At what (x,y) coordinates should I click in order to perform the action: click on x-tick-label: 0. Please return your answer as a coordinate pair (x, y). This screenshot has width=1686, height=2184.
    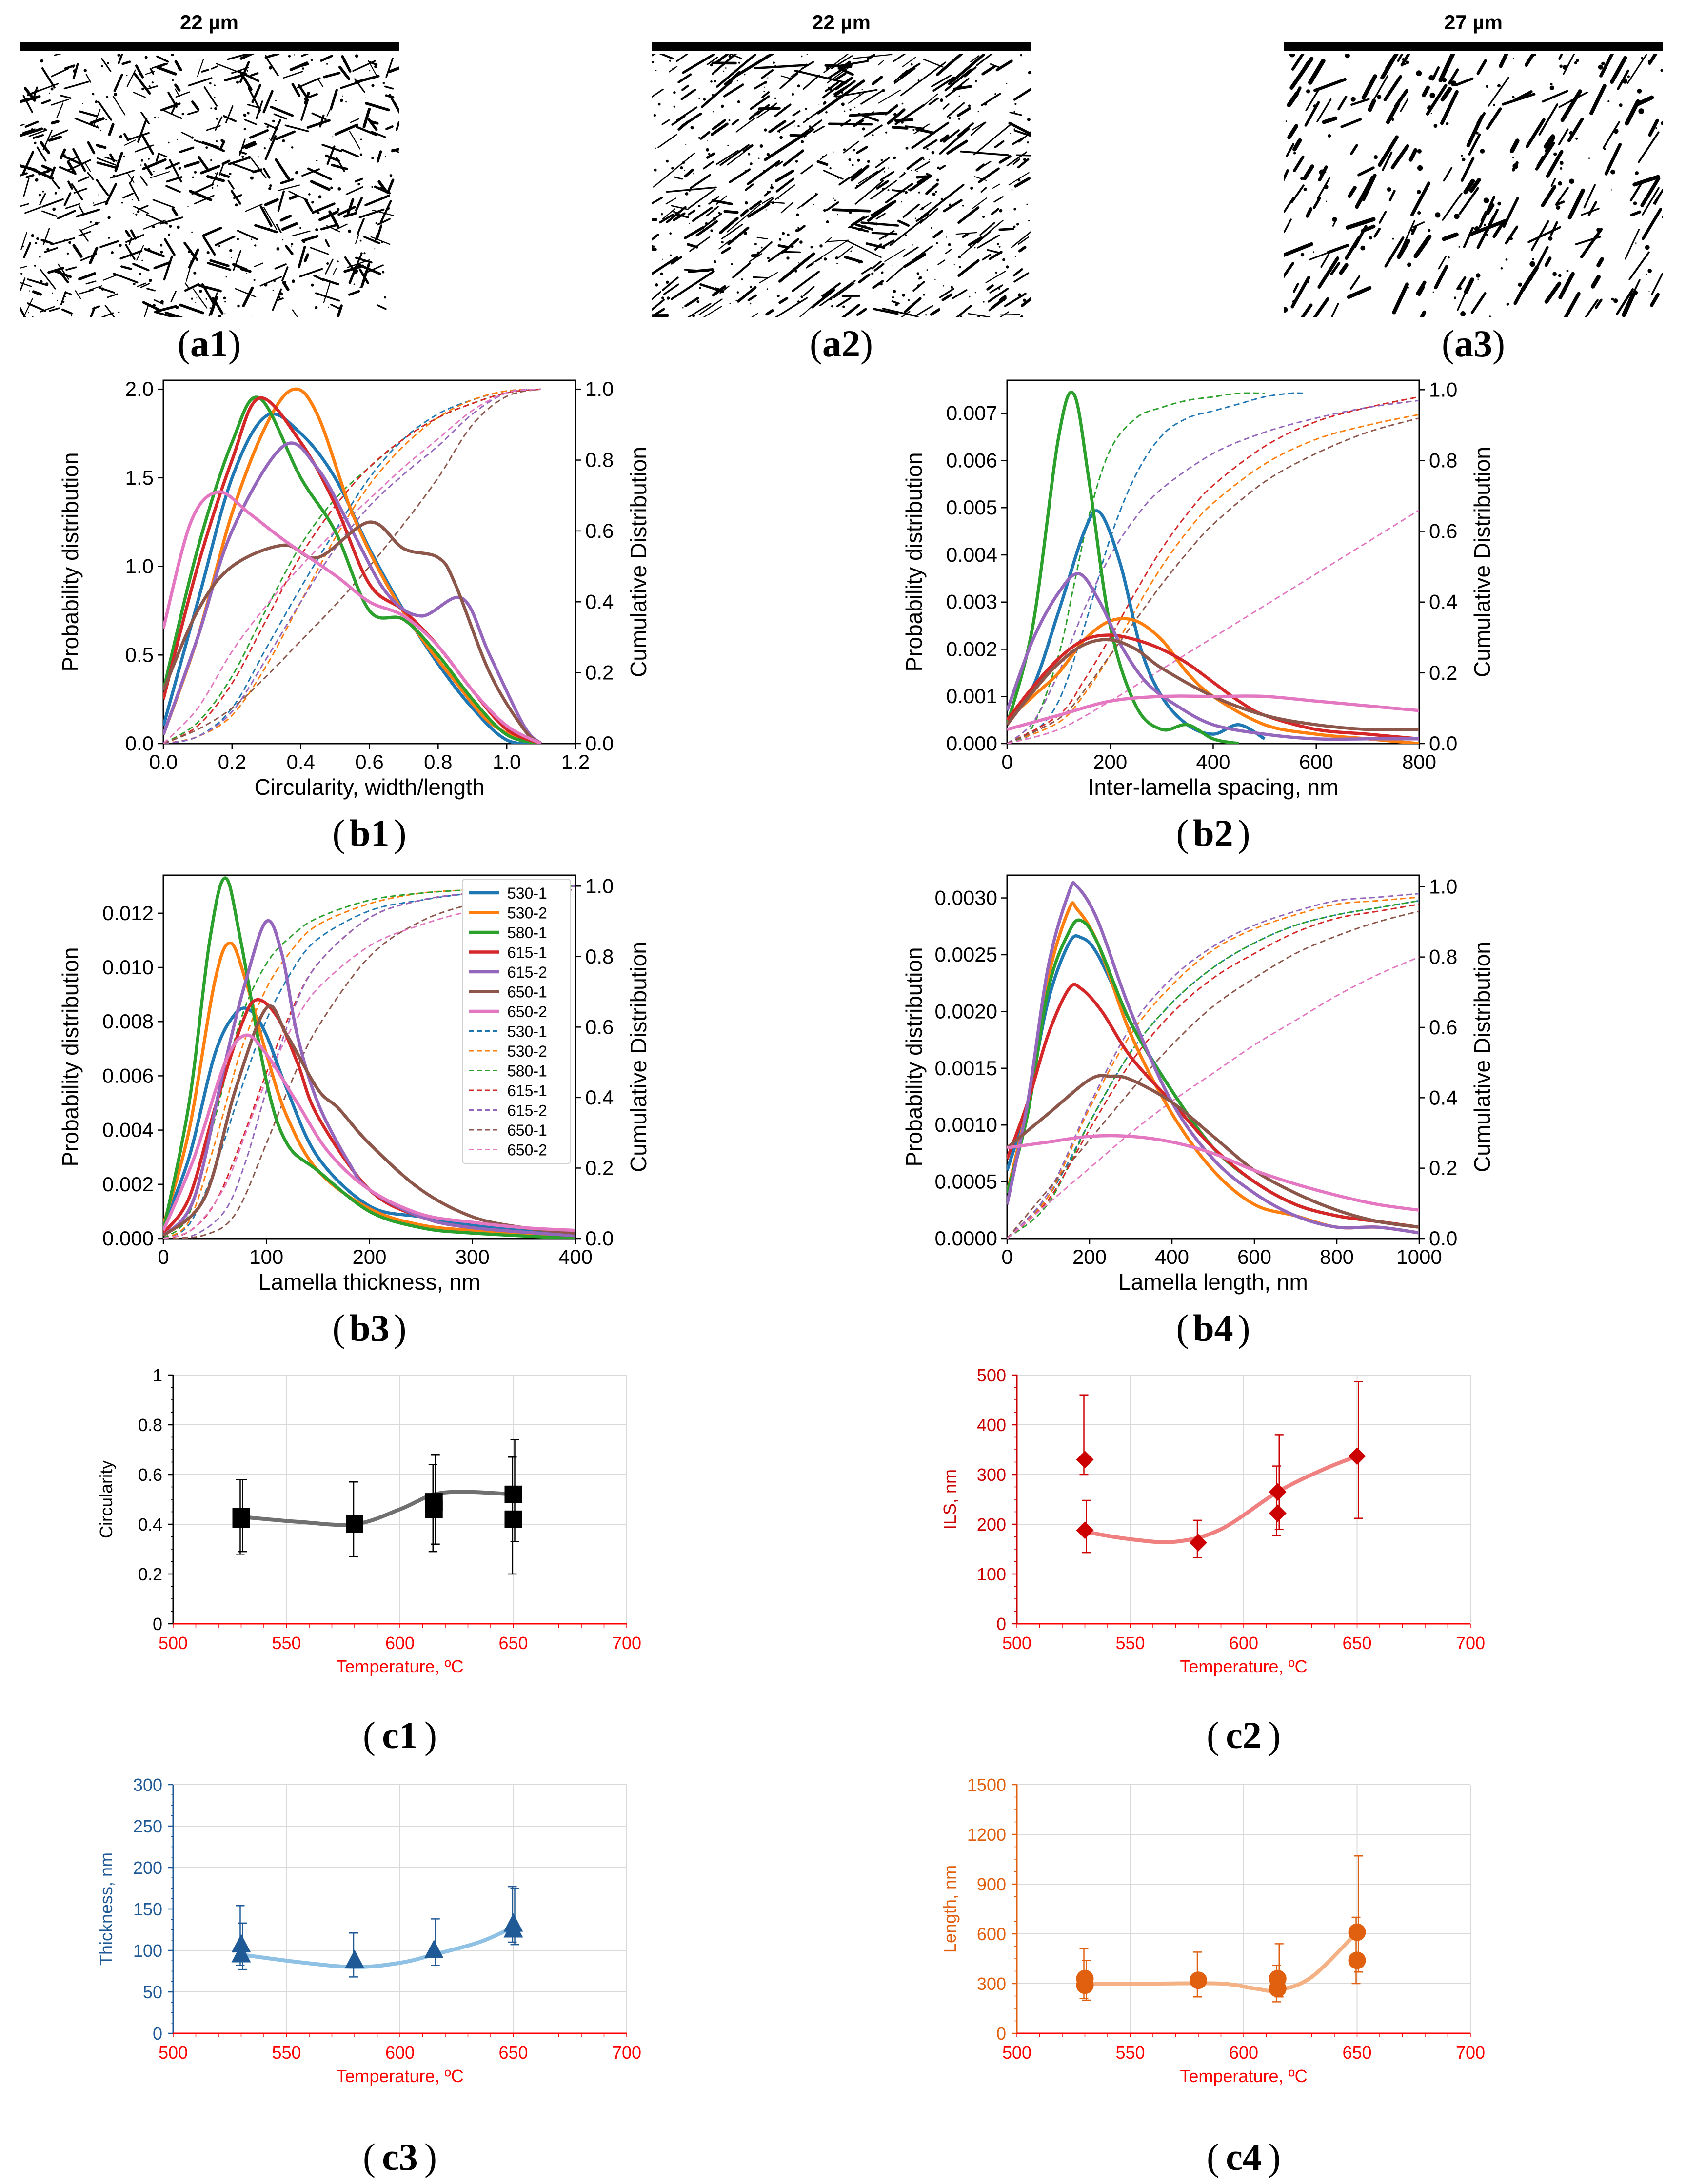
    Looking at the image, I should click on (1006, 761).